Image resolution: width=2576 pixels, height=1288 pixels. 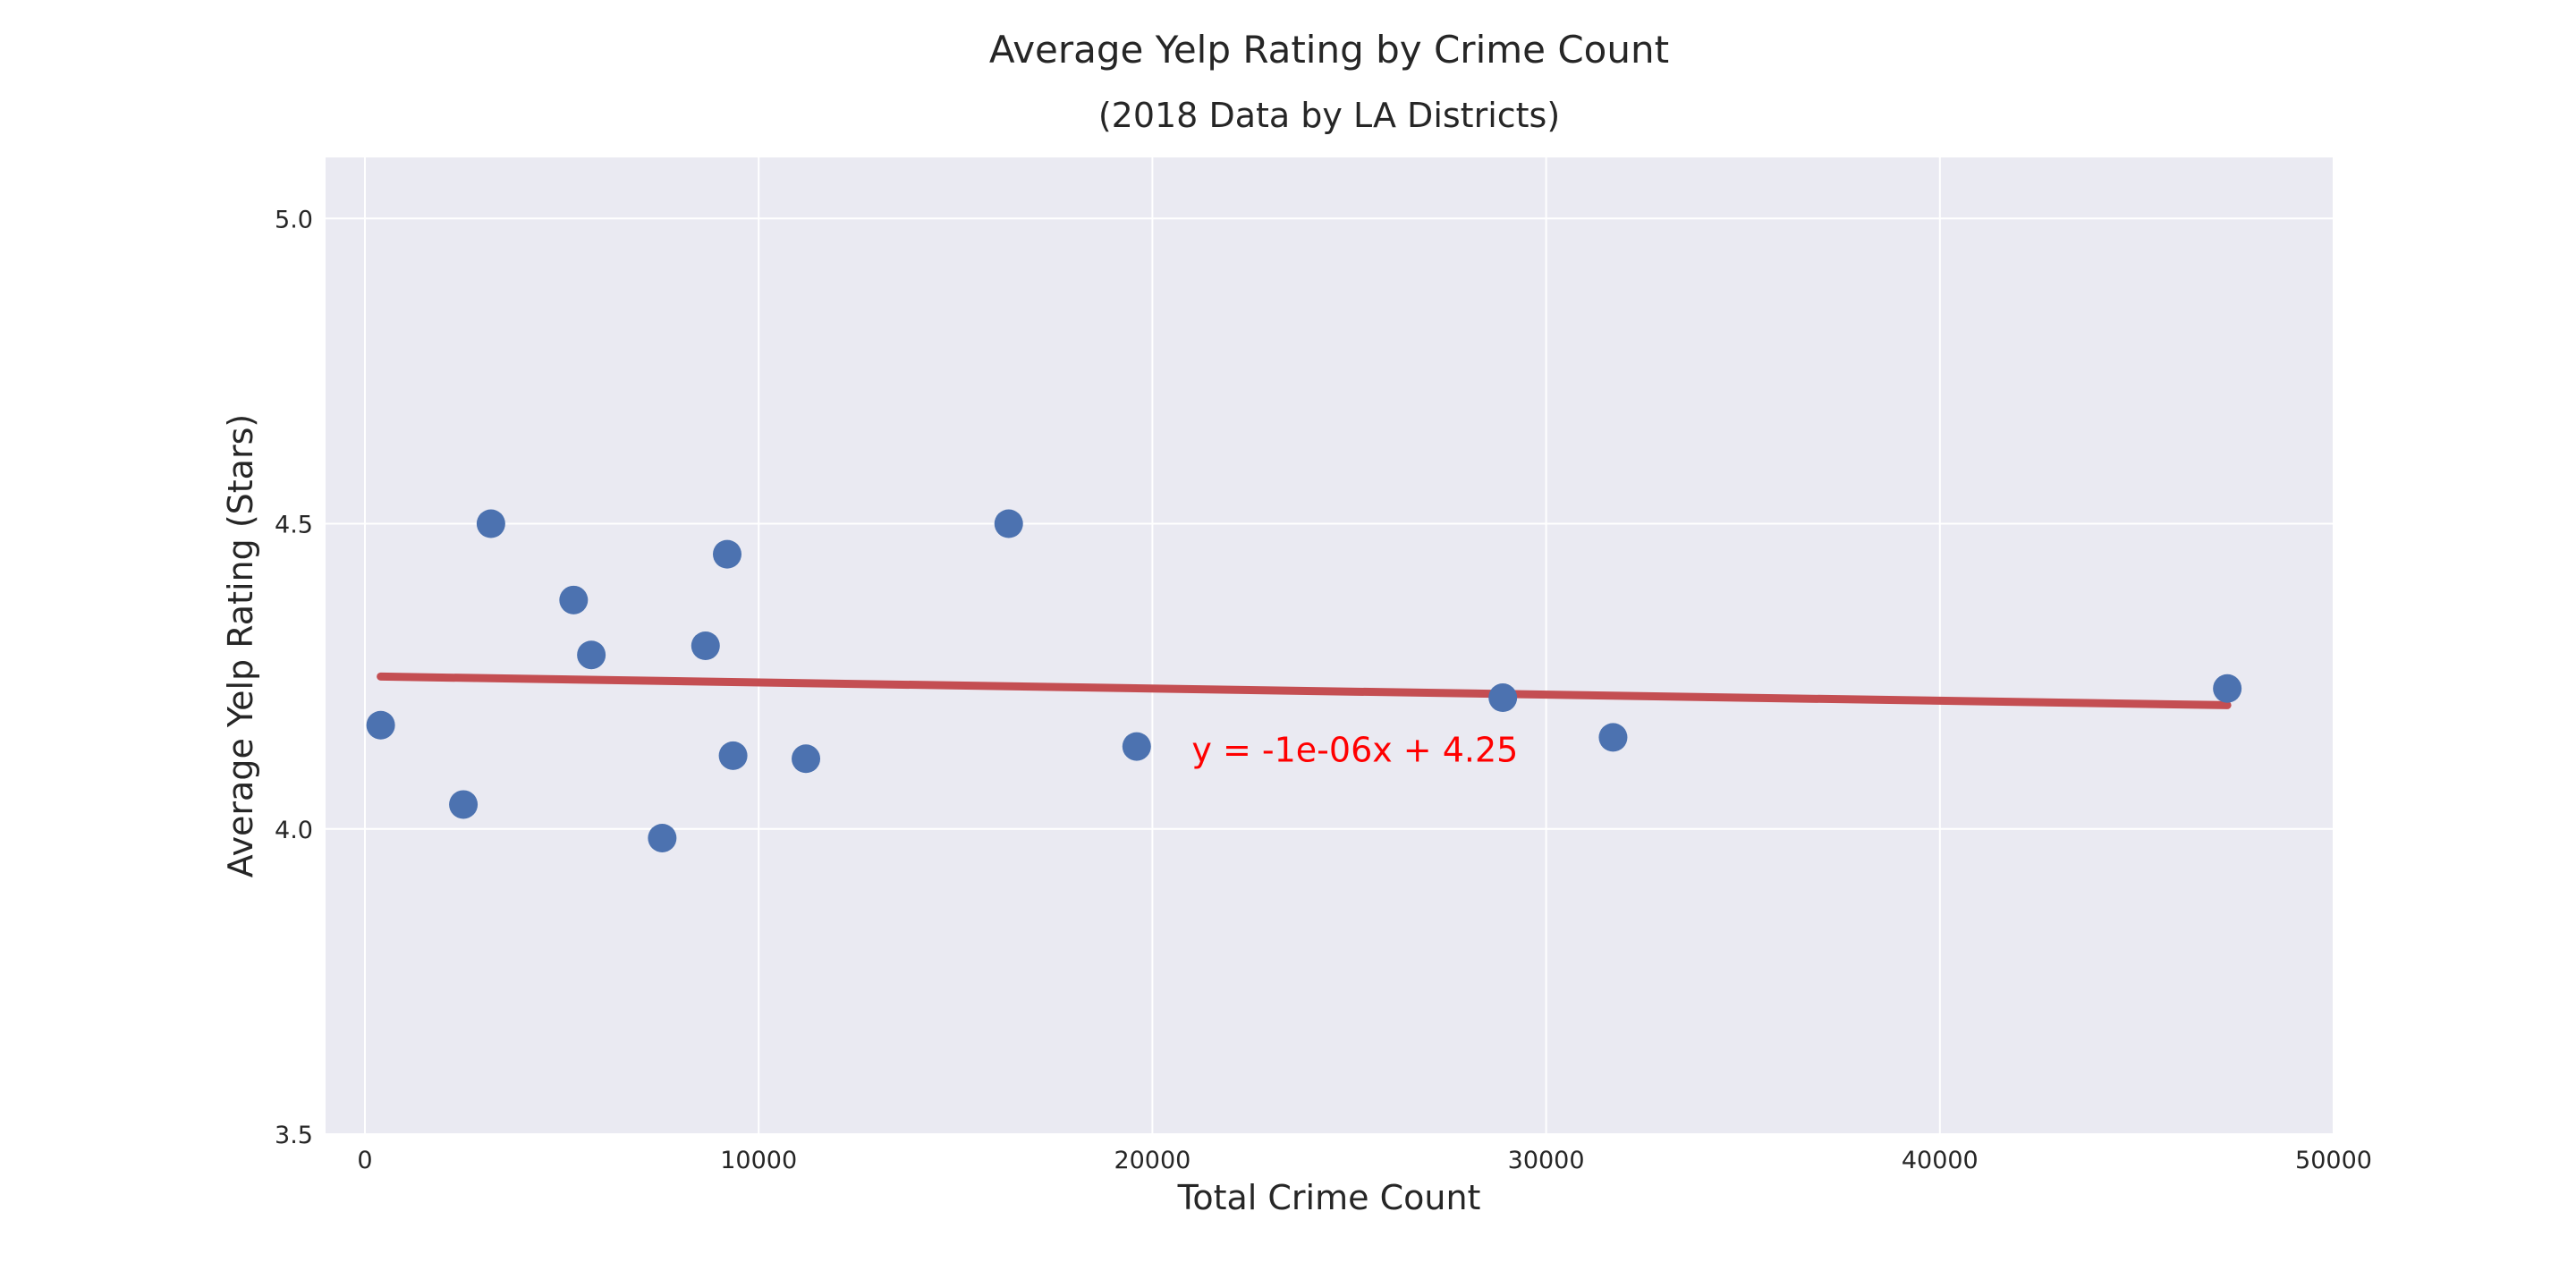 What do you see at coordinates (364, 1160) in the screenshot?
I see `x-tick-label: 0` at bounding box center [364, 1160].